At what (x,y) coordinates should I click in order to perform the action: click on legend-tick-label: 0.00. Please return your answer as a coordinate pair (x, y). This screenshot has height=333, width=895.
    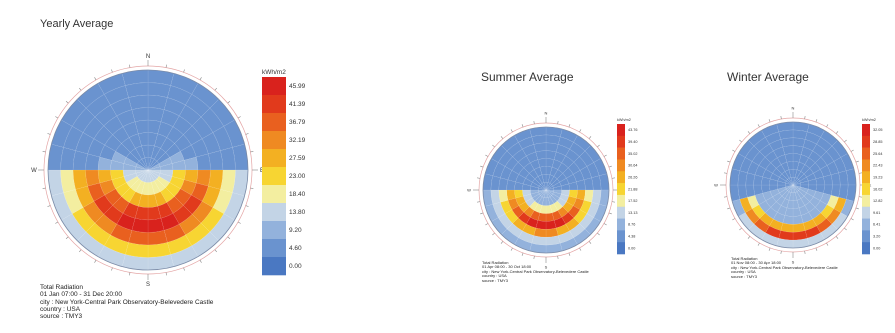
    Looking at the image, I should click on (631, 248).